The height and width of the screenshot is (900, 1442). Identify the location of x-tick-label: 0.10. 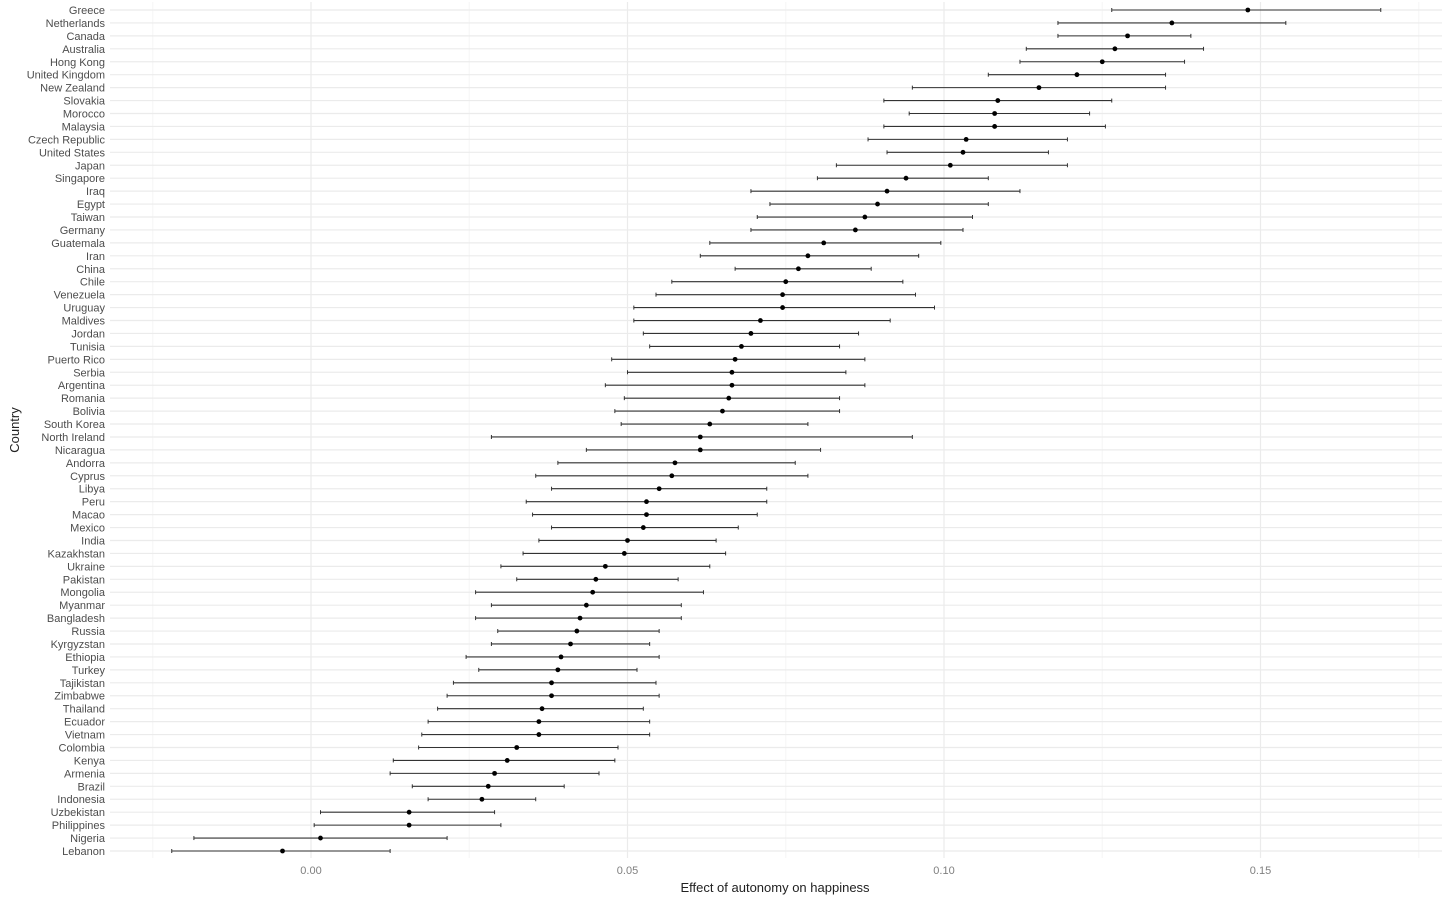
(943, 871).